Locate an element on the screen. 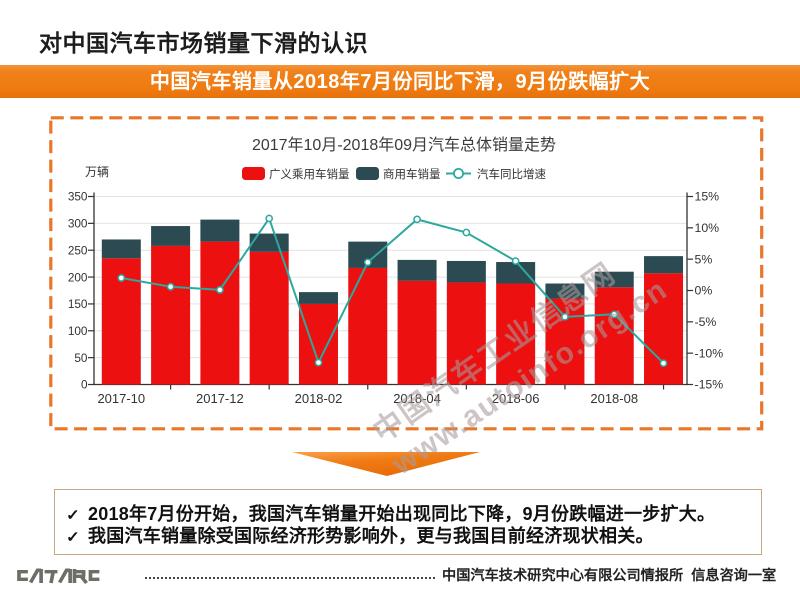  svg-text: 50 is located at coordinates (81, 358).